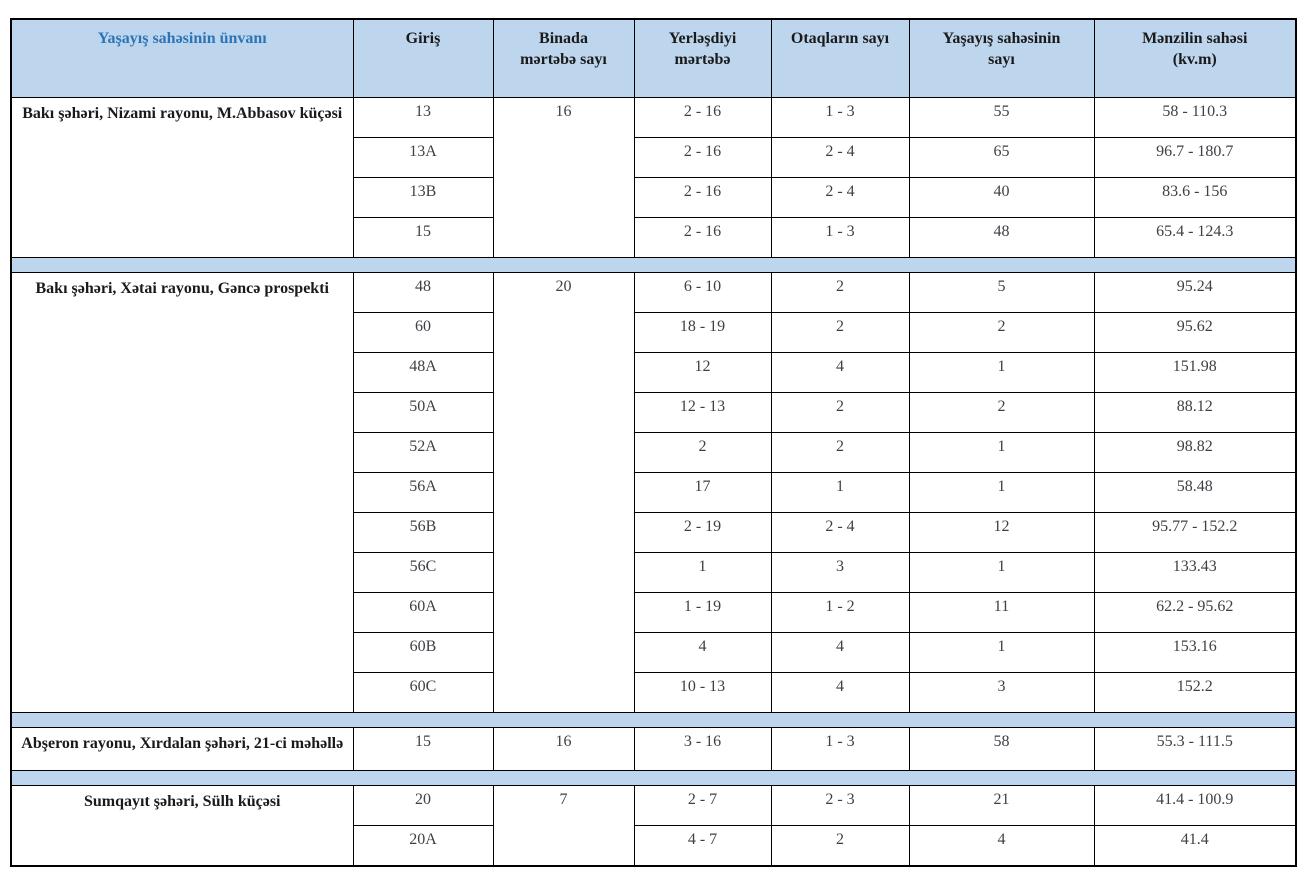 The image size is (1304, 876). I want to click on unit-count-cell: 4, so click(1001, 845).